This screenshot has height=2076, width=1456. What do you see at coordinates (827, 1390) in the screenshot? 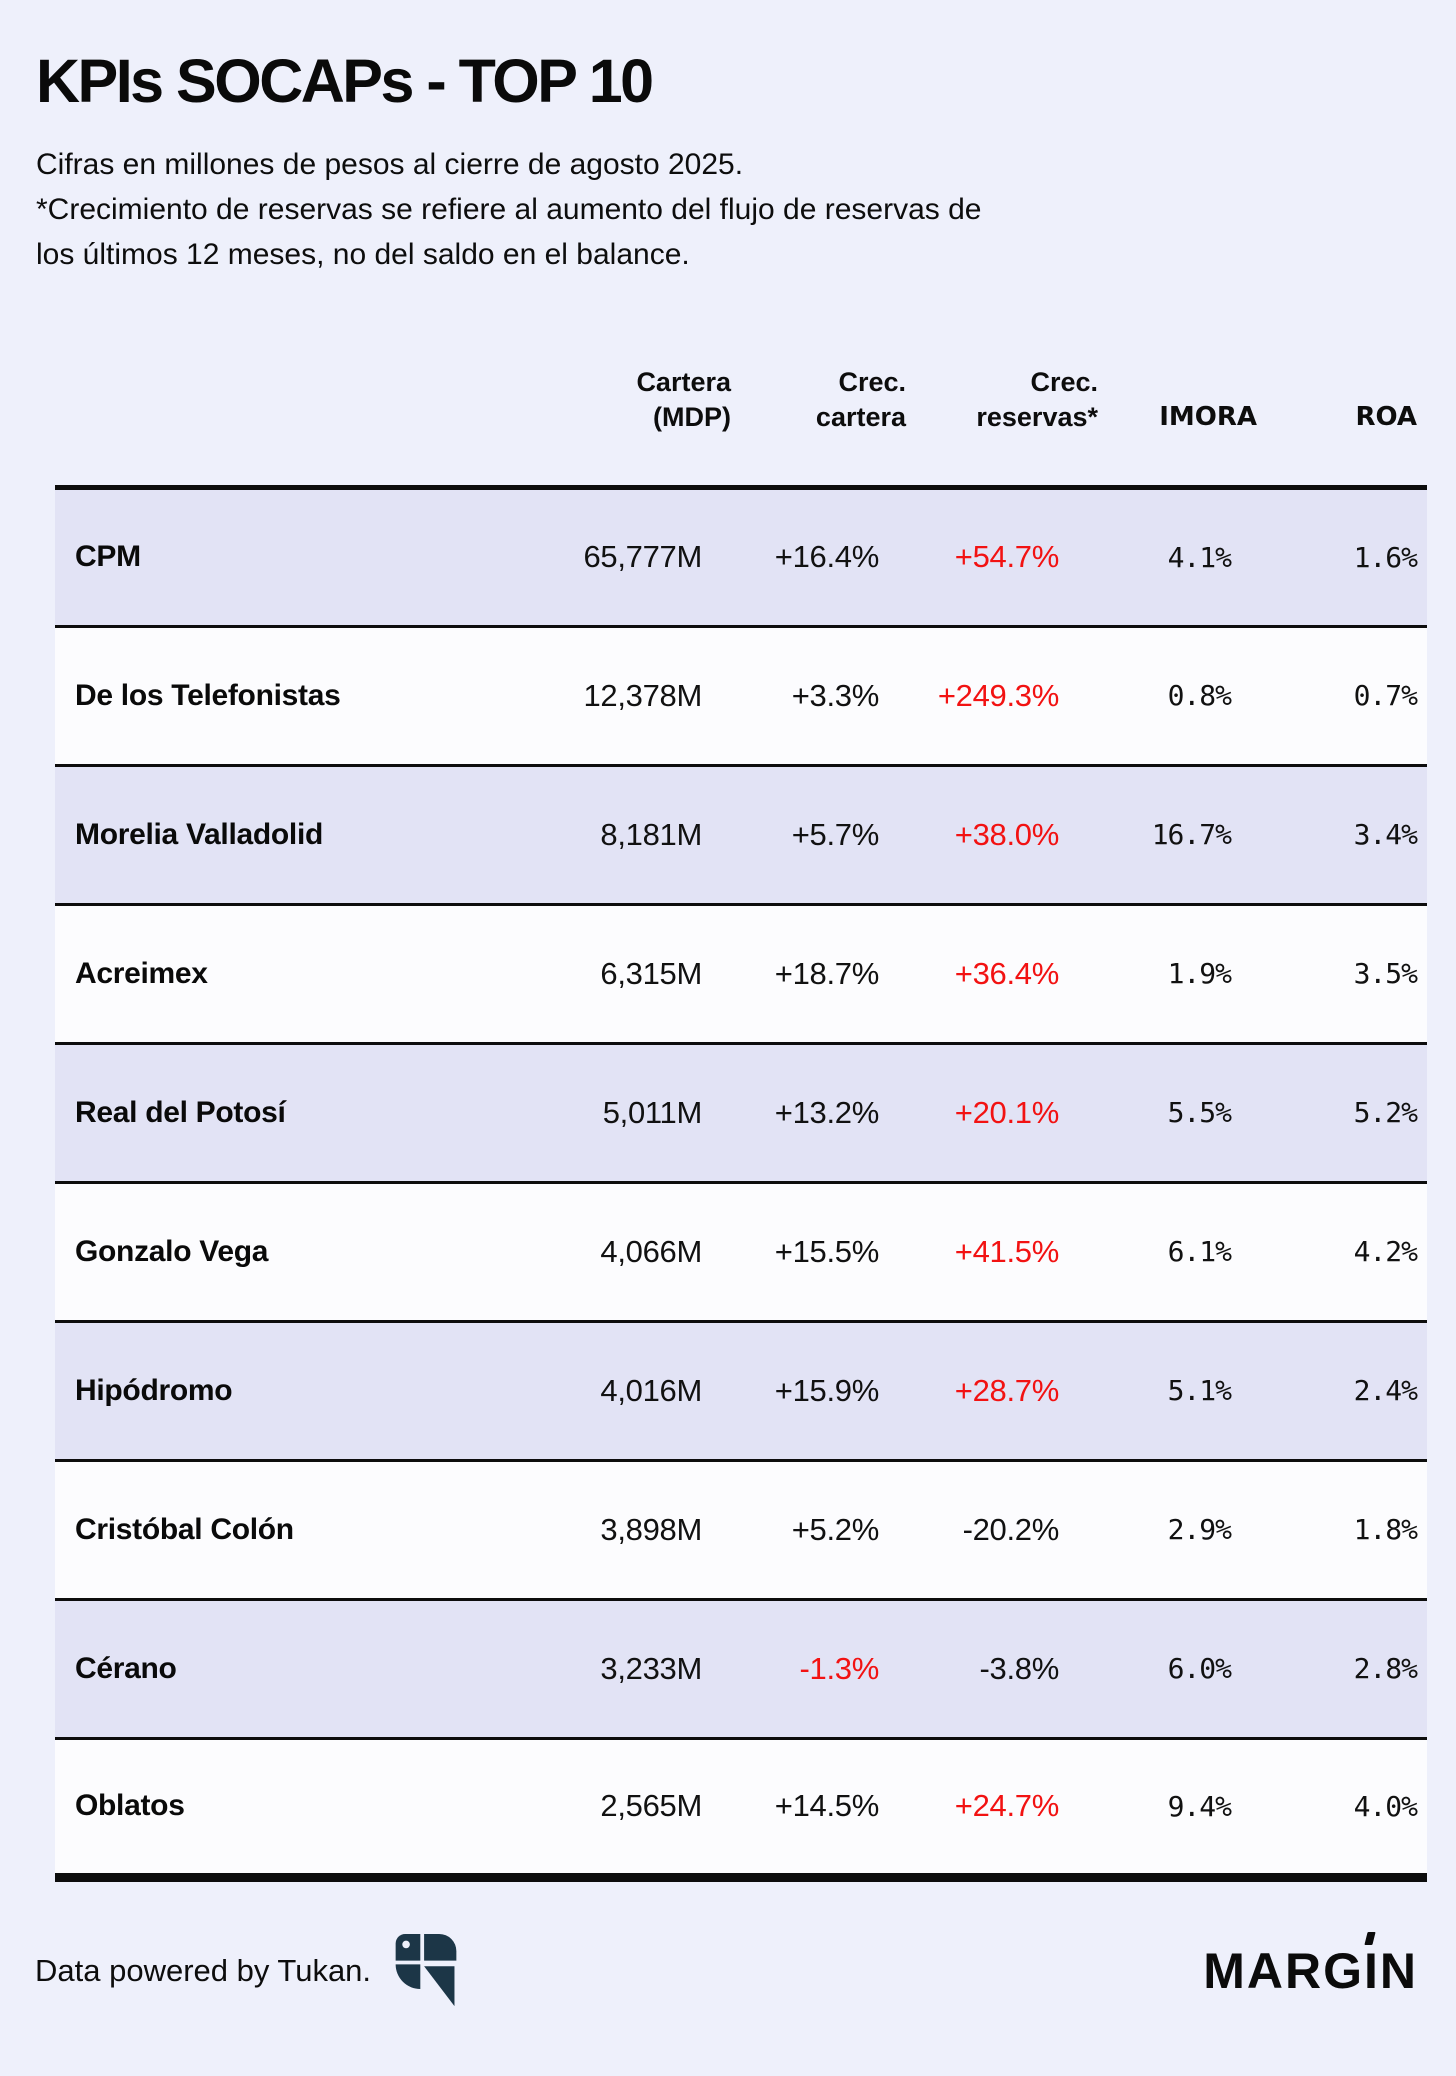
I see `crec-cartera-cell: +15.9%` at bounding box center [827, 1390].